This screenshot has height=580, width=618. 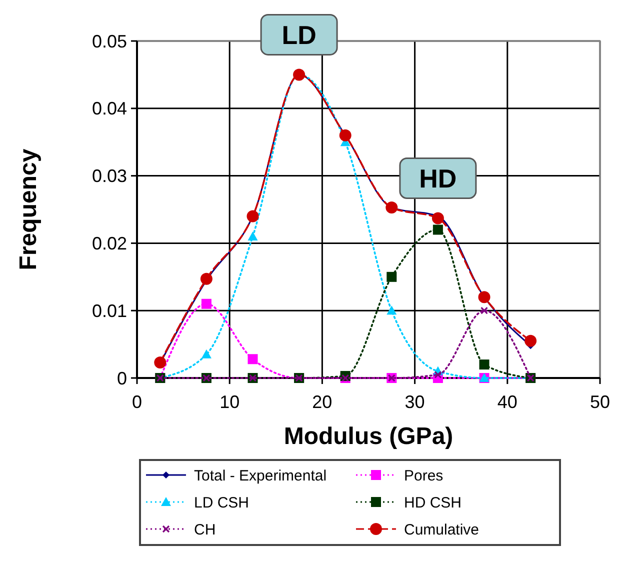 What do you see at coordinates (222, 503) in the screenshot?
I see `legend-label: LD CSH` at bounding box center [222, 503].